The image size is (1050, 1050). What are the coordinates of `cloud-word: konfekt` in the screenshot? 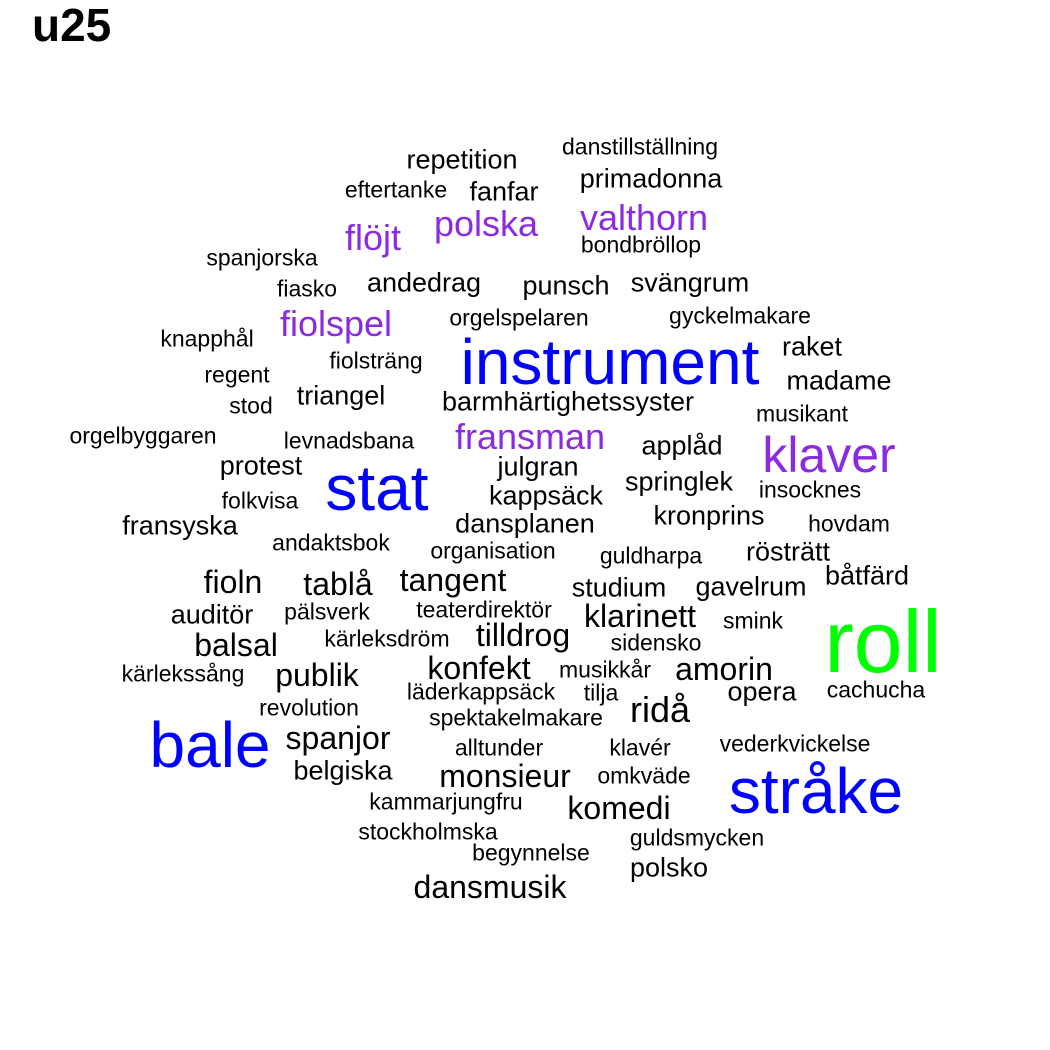 It's located at (479, 668).